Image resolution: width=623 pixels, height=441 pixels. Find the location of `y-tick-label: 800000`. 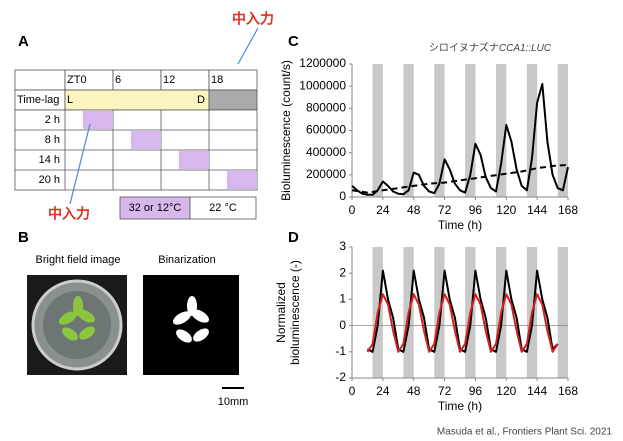

y-tick-label: 800000 is located at coordinates (326, 108).